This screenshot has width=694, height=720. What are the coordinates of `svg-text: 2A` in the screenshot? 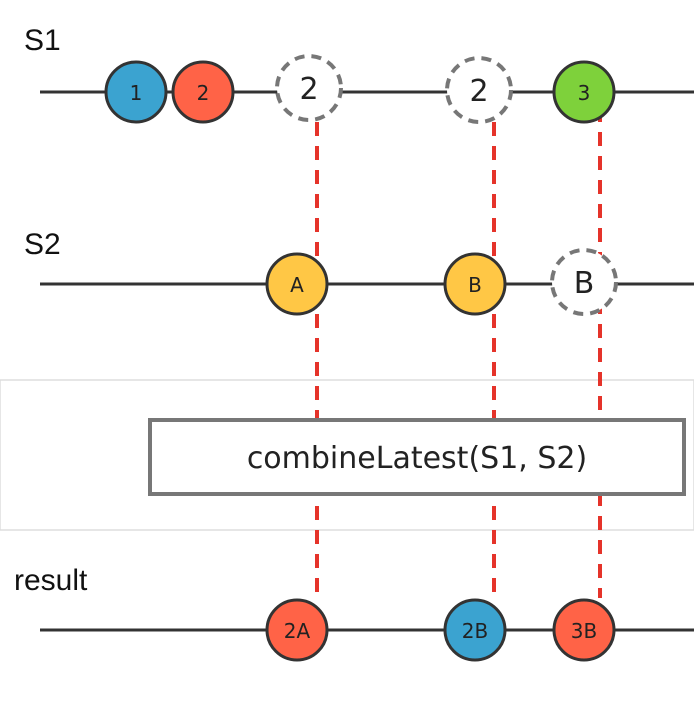 It's located at (297, 631).